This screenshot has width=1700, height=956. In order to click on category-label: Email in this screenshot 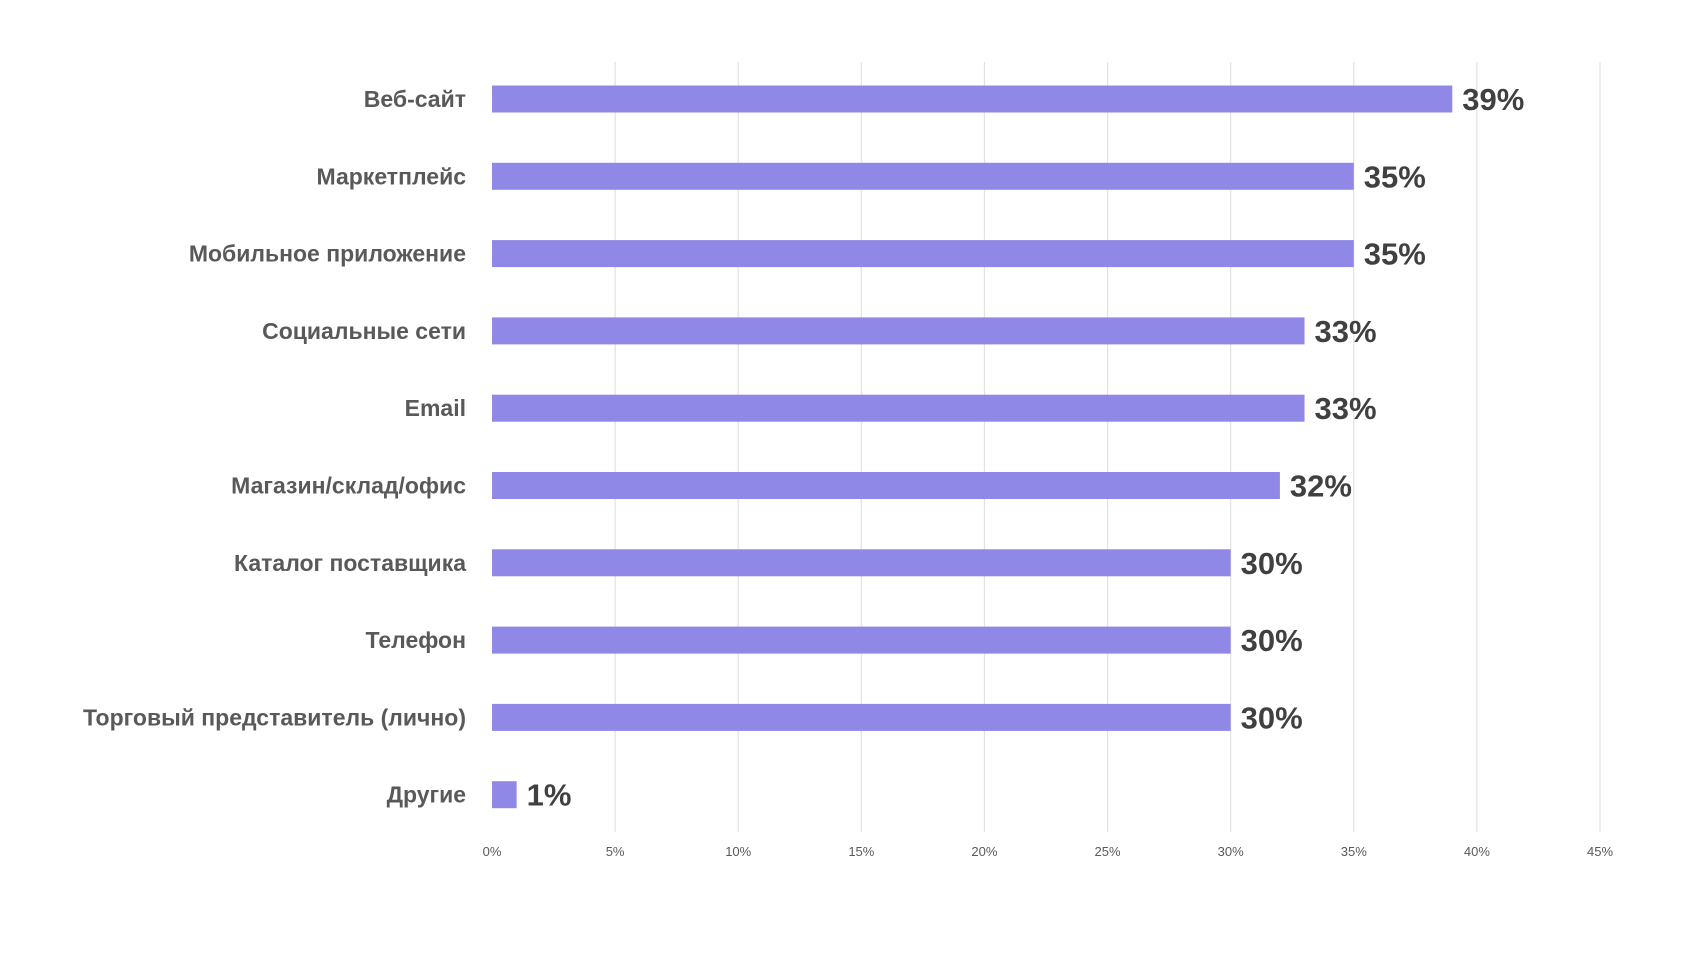, I will do `click(435, 408)`.